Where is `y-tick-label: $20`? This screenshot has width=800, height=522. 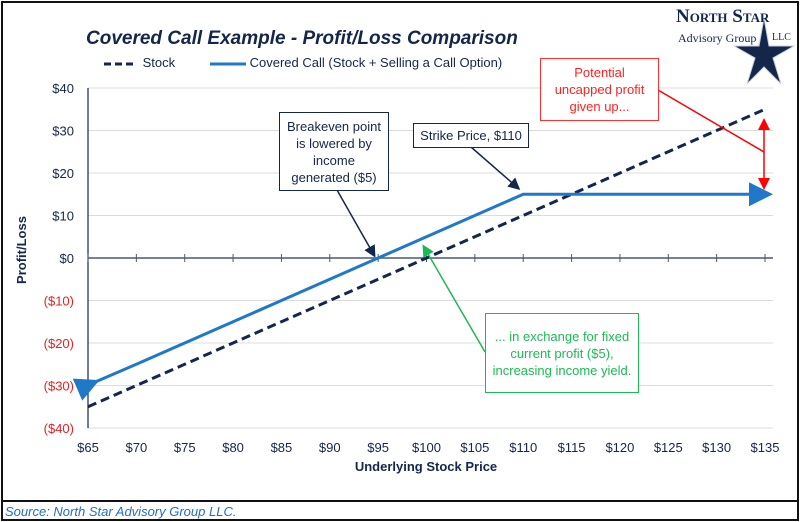 y-tick-label: $20 is located at coordinates (63, 173).